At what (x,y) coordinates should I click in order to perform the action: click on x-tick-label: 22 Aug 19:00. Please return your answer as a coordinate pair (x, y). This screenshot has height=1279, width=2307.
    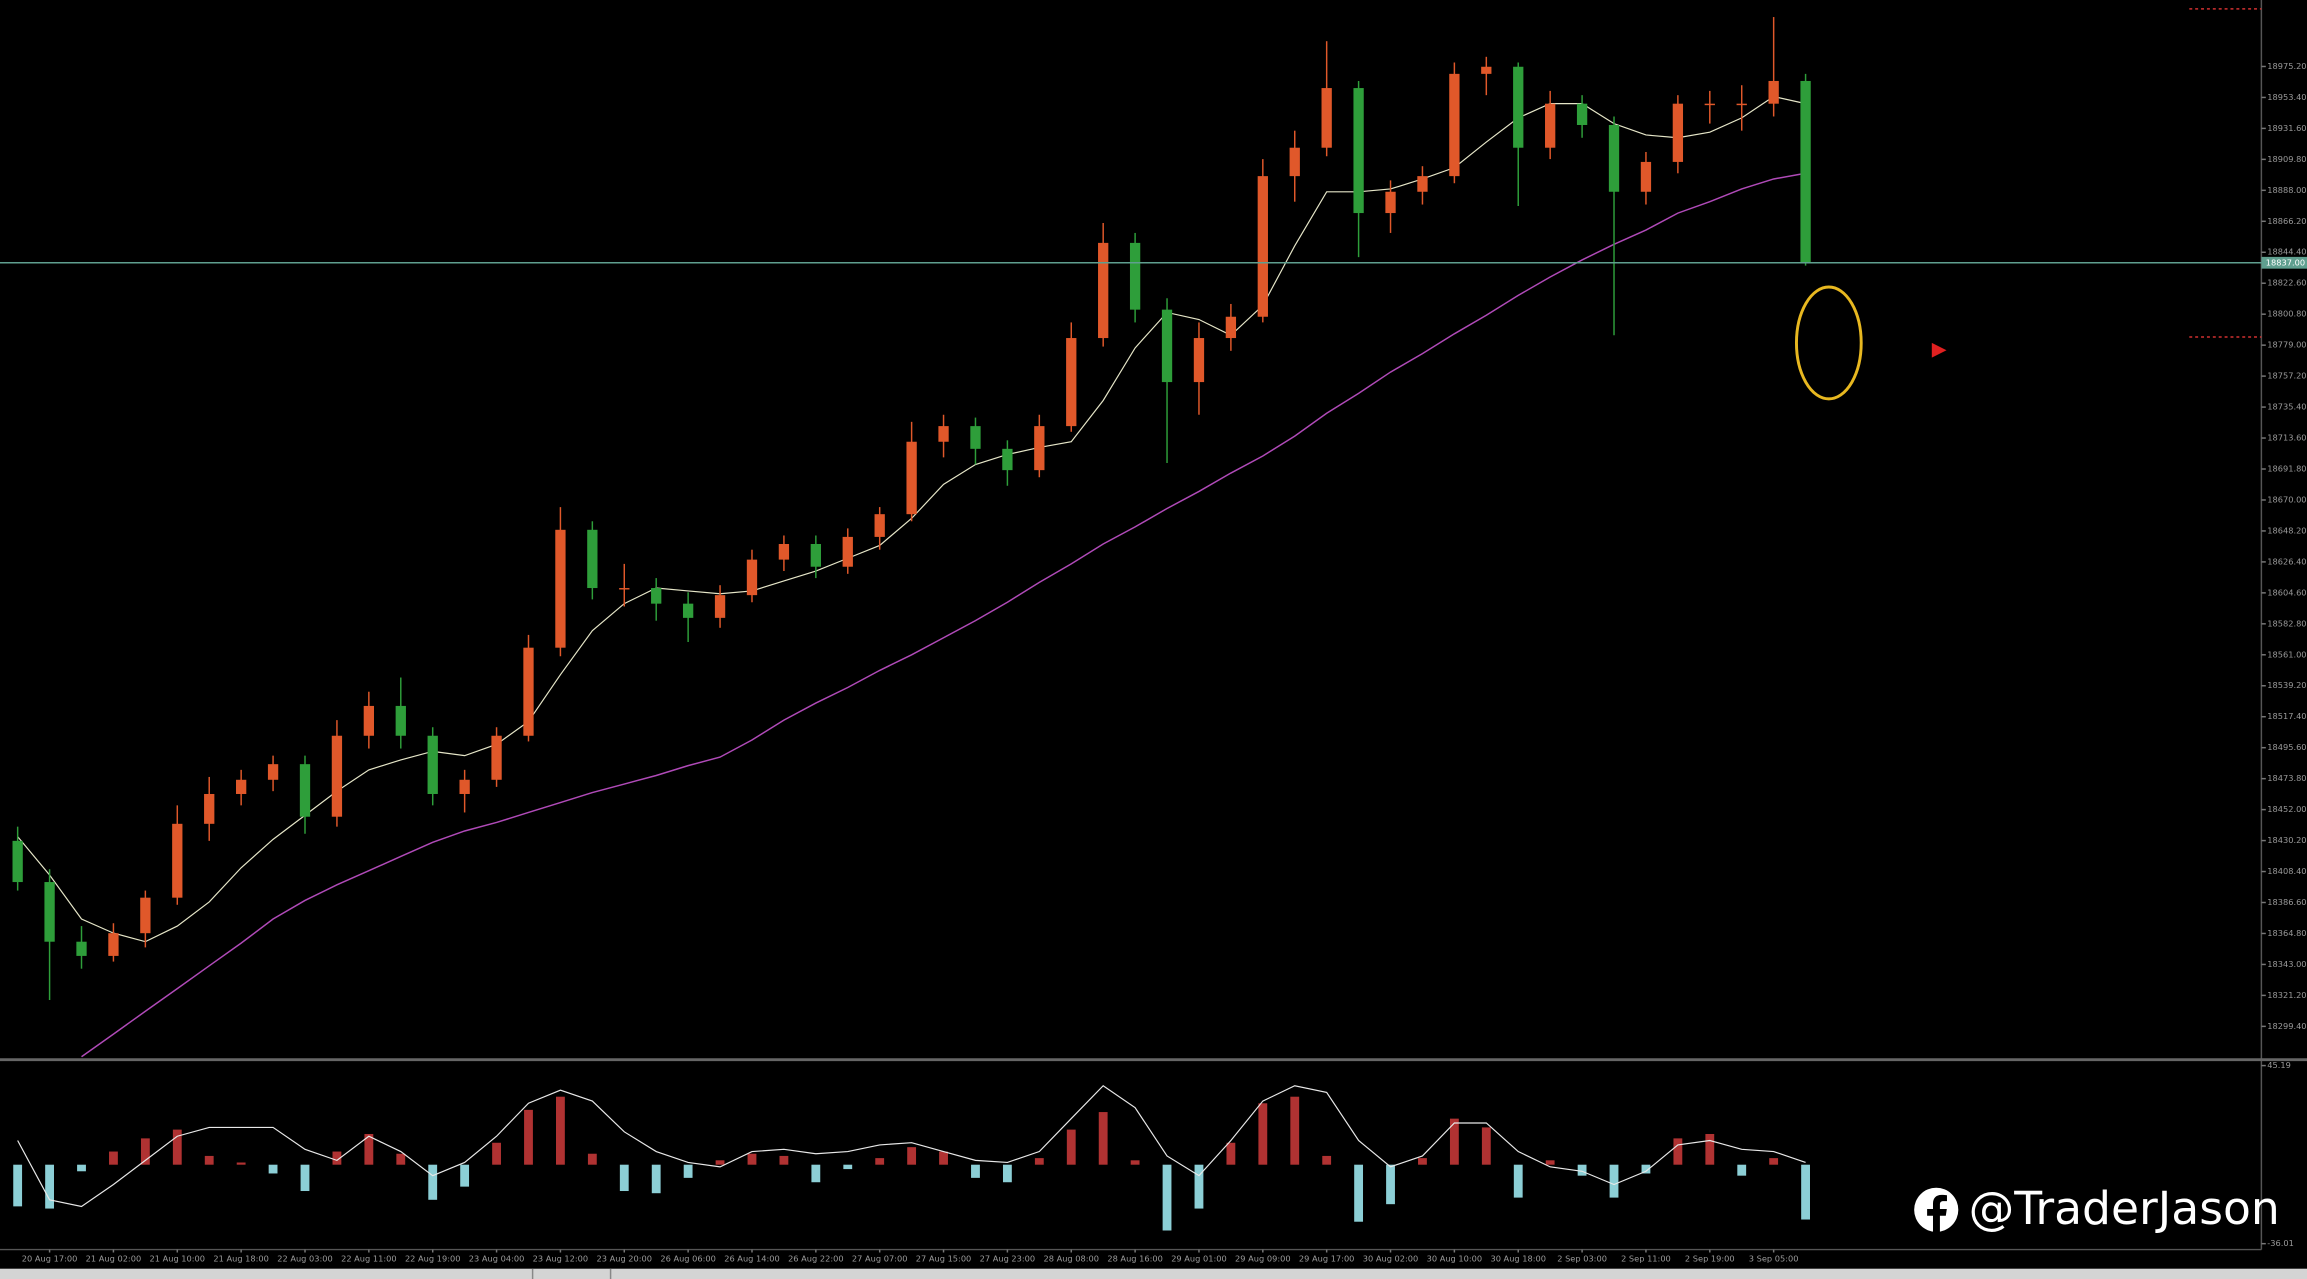
    Looking at the image, I should click on (433, 1259).